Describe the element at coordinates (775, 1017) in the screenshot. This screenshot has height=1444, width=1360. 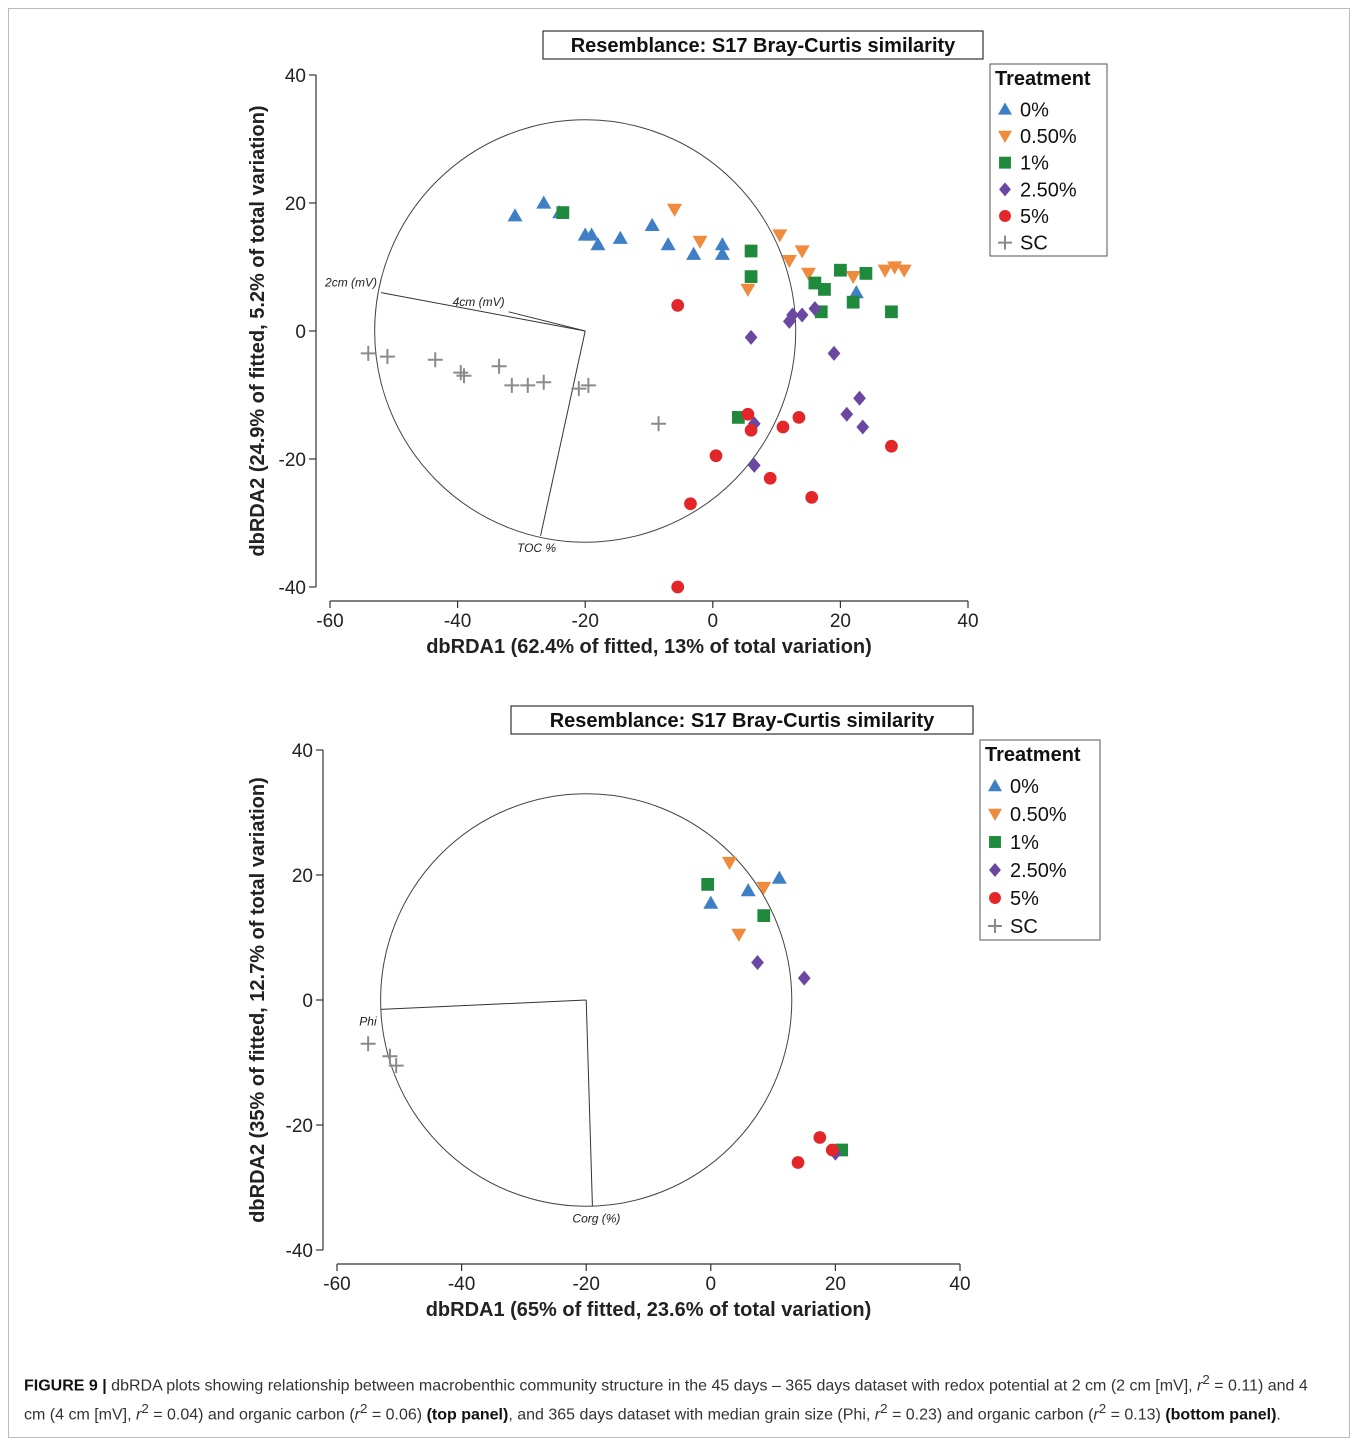
I see `series-1pct` at that location.